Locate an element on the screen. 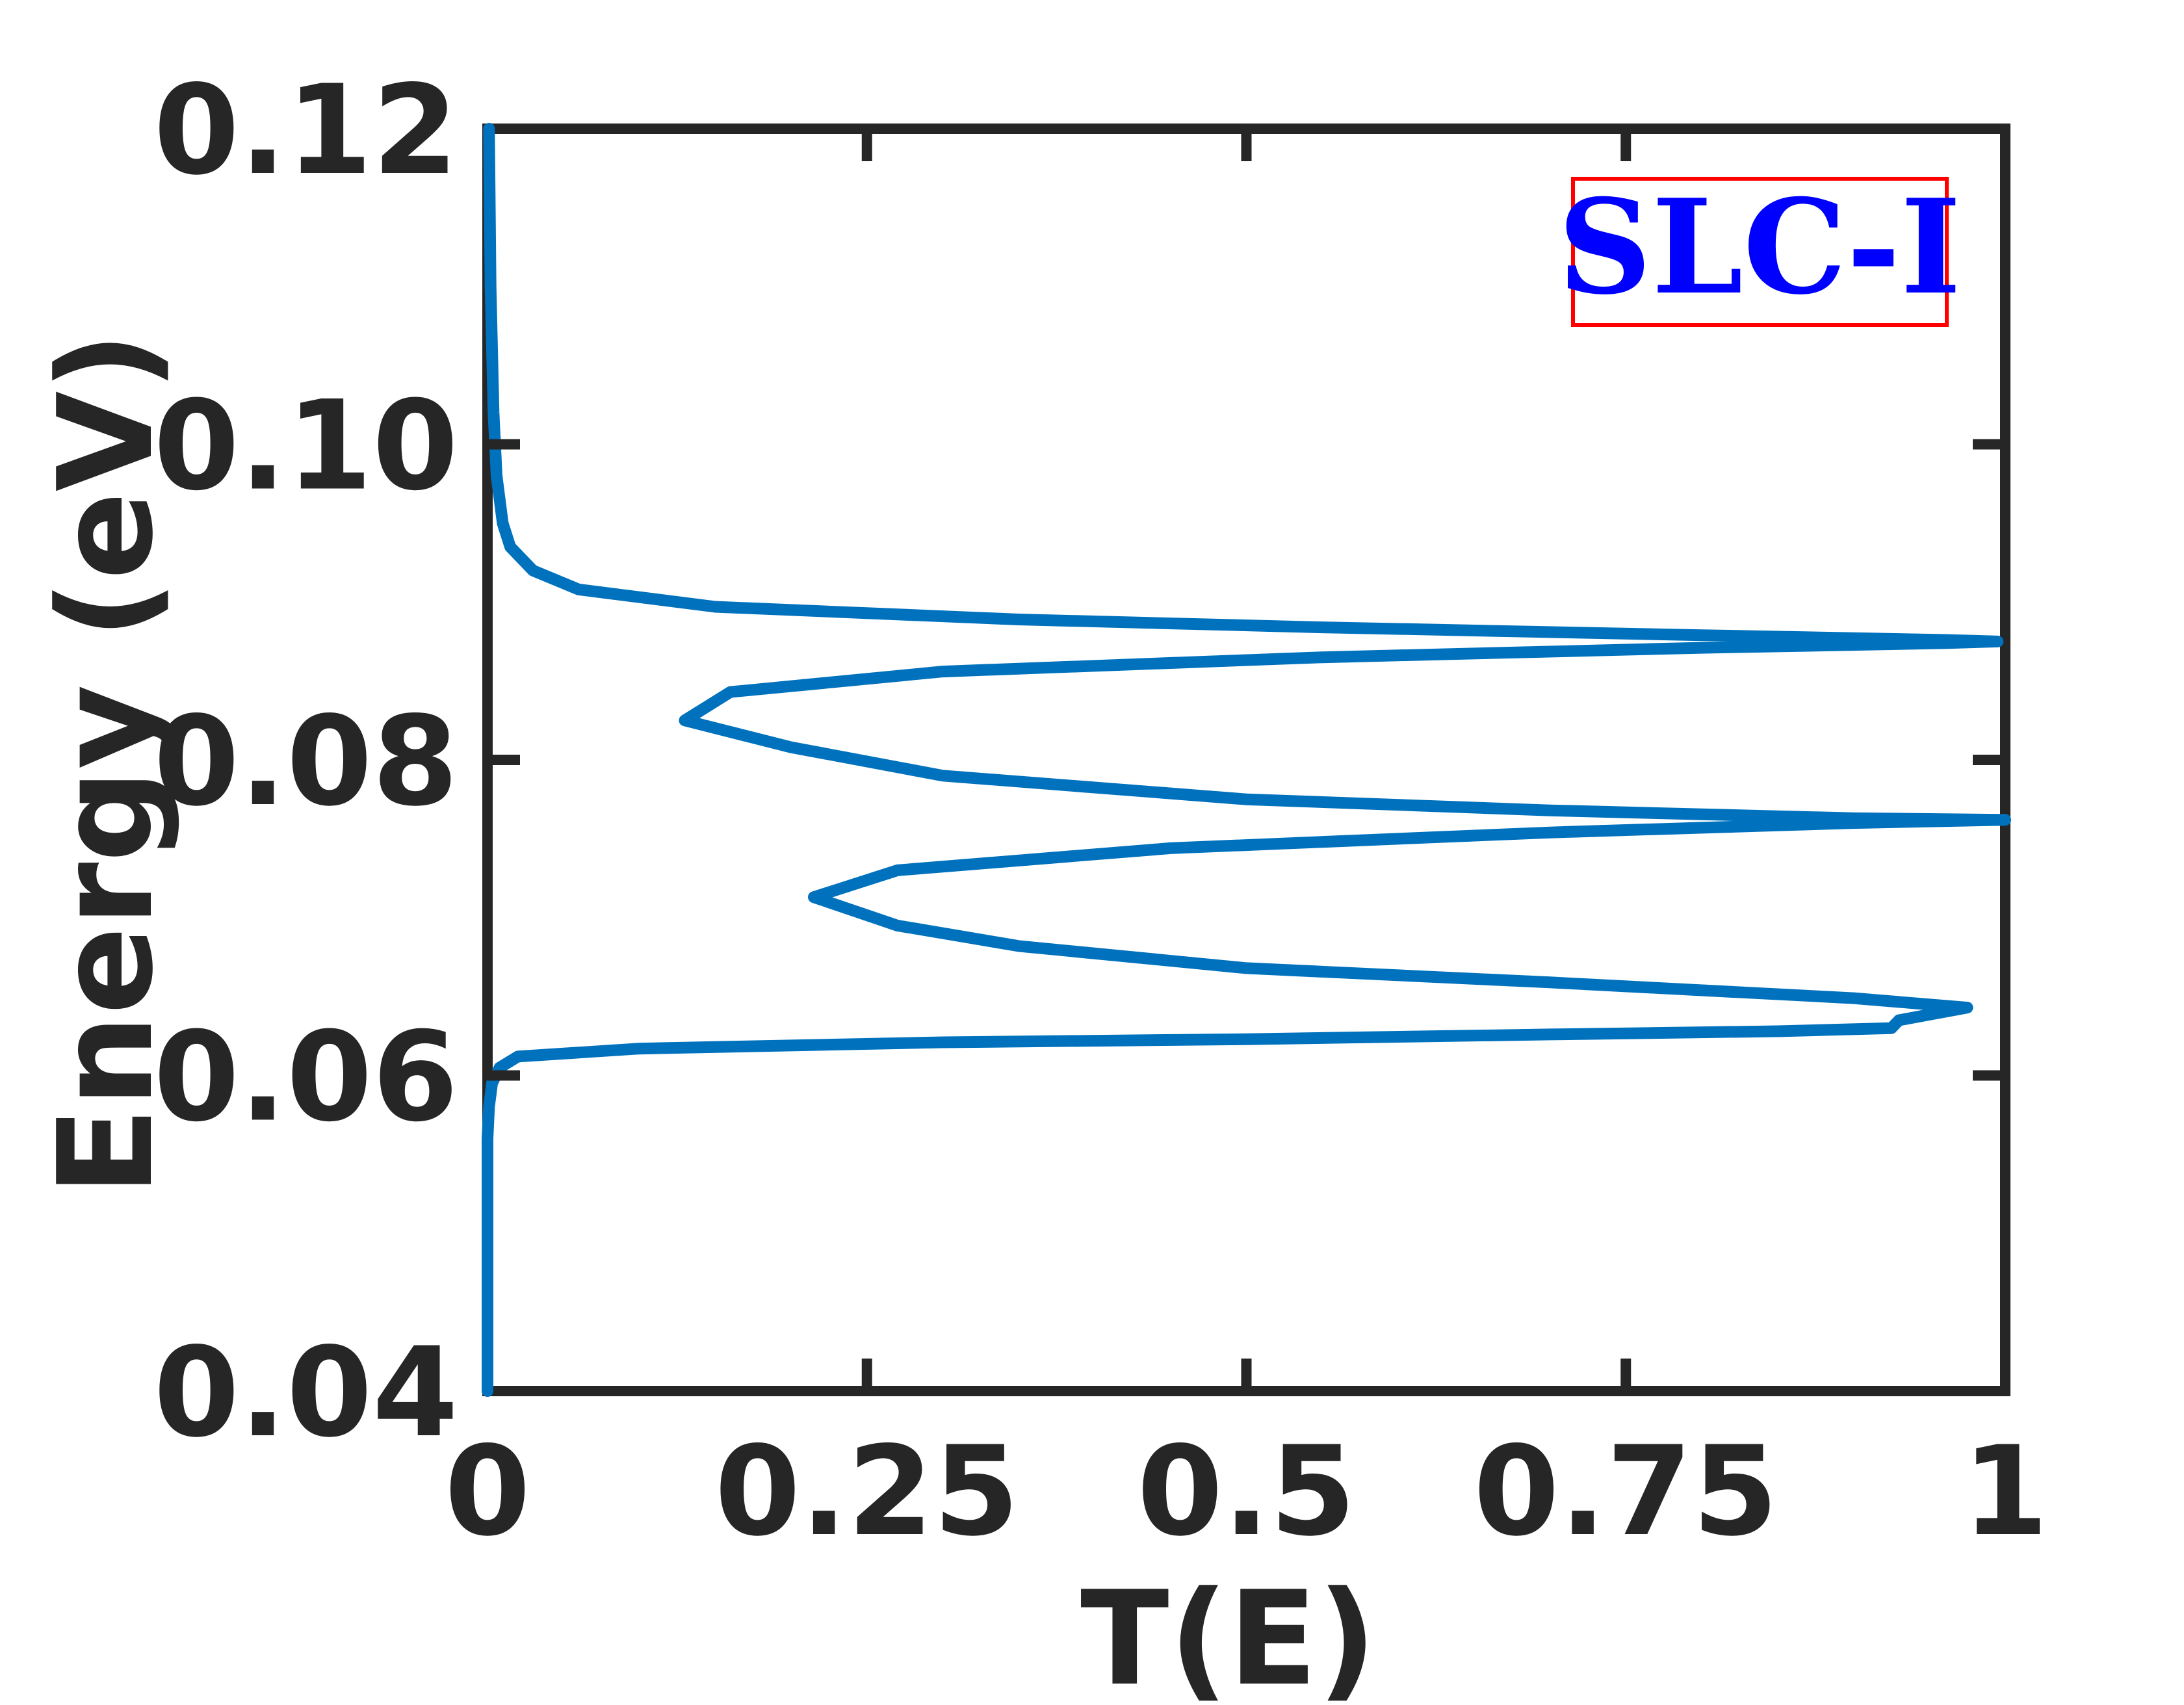  annotation-box: SLC-I is located at coordinates (1760, 249).